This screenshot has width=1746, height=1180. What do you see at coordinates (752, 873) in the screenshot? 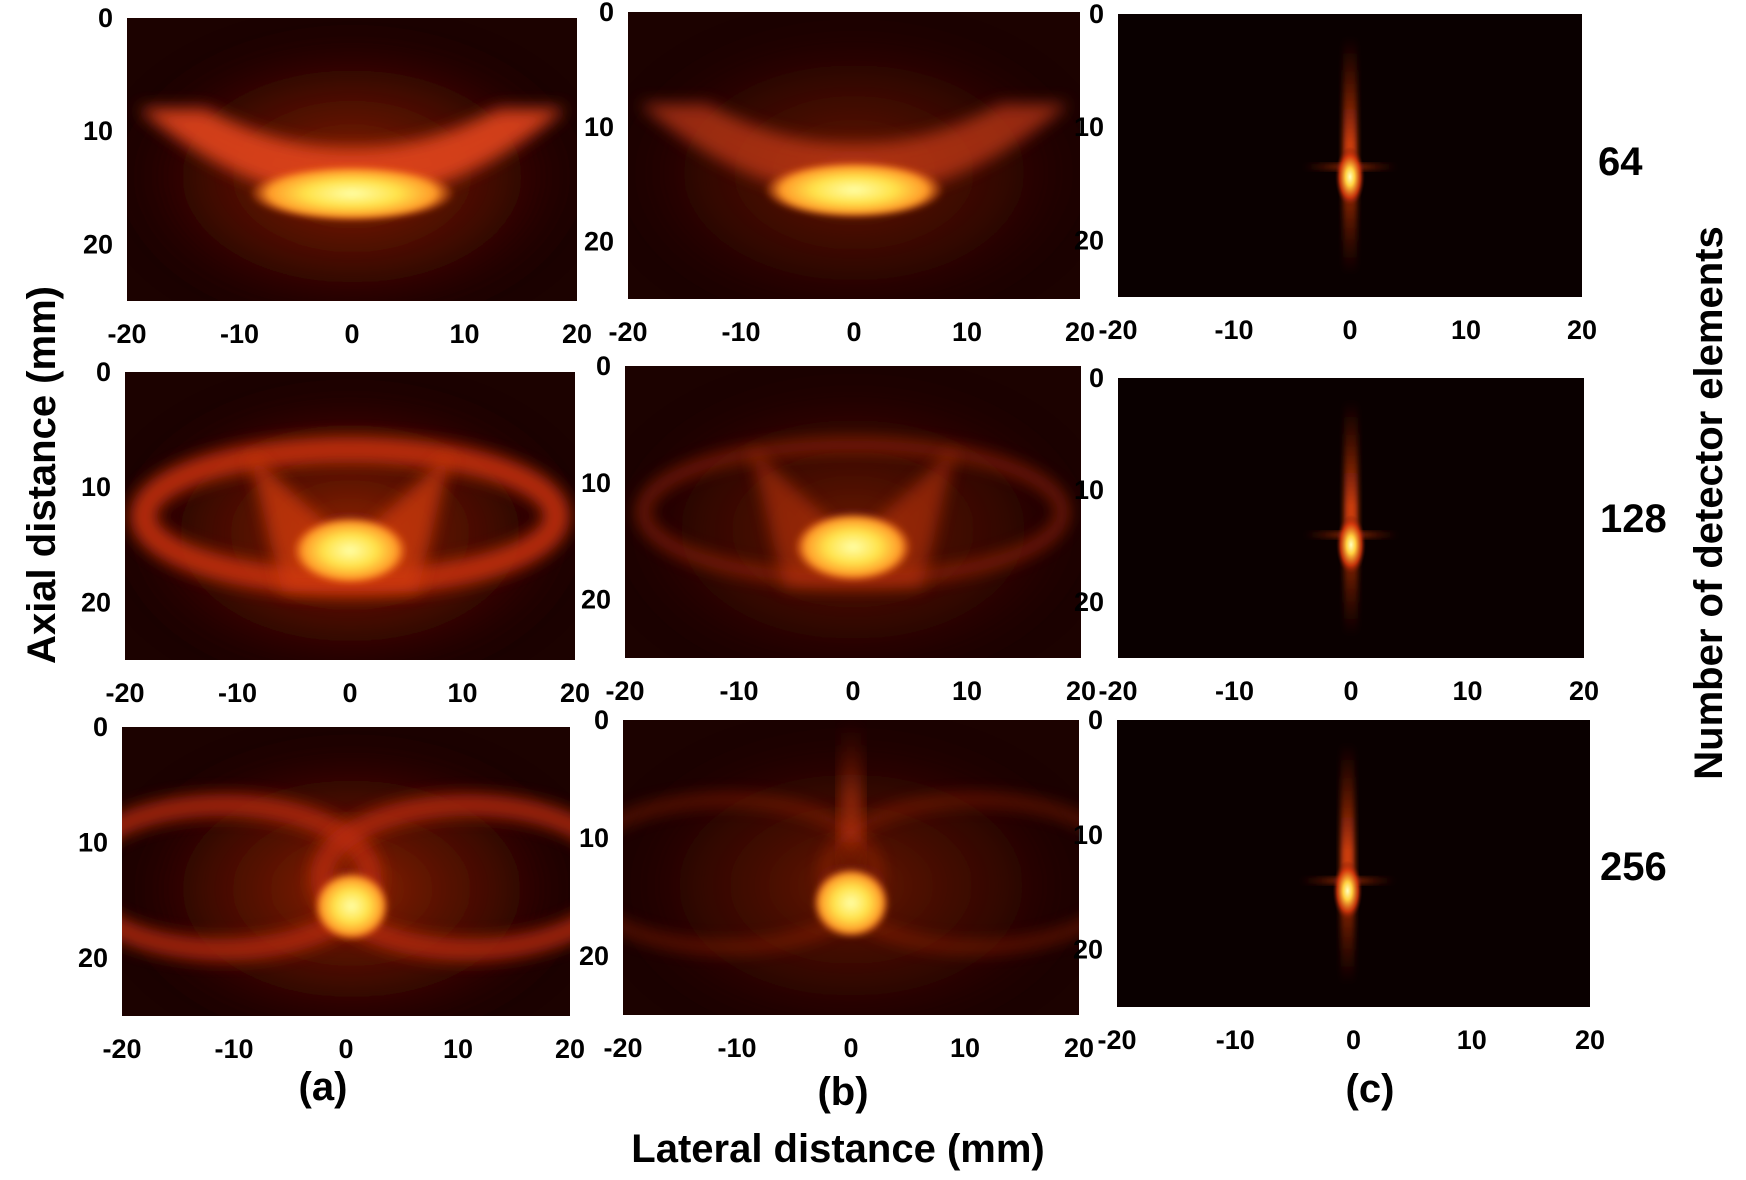
I see `lobe-left` at bounding box center [752, 873].